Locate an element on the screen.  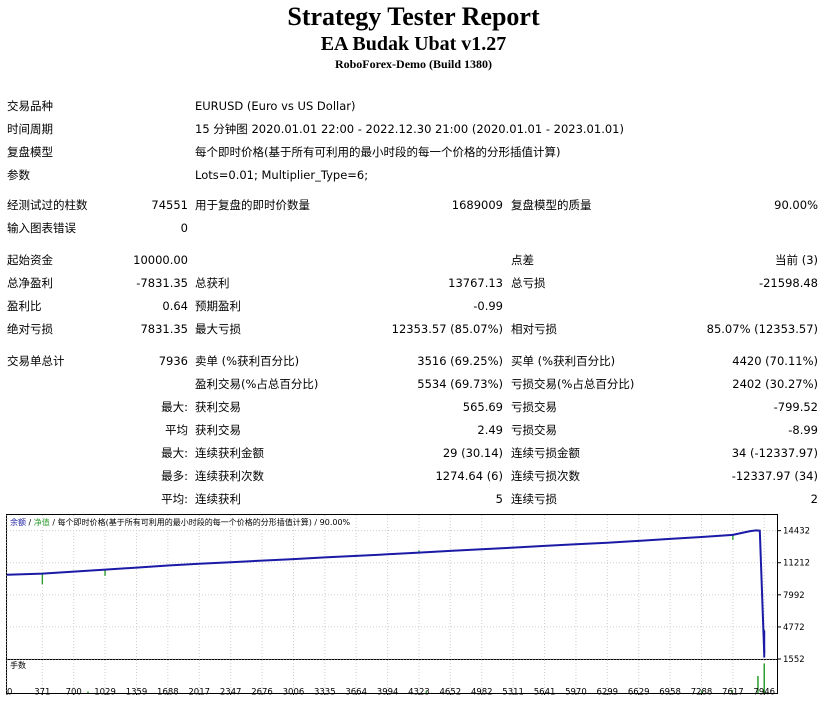
params-label: 参数 is located at coordinates (18, 175).